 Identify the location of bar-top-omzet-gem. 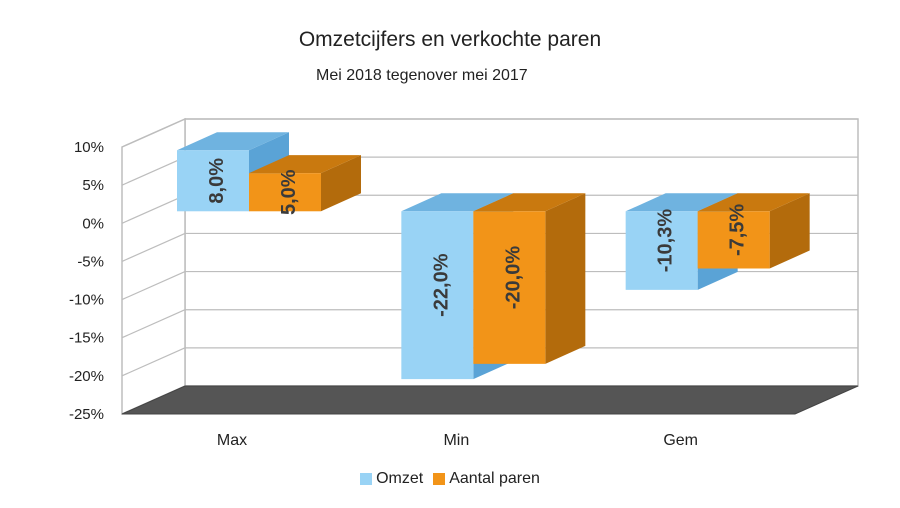
(681, 202).